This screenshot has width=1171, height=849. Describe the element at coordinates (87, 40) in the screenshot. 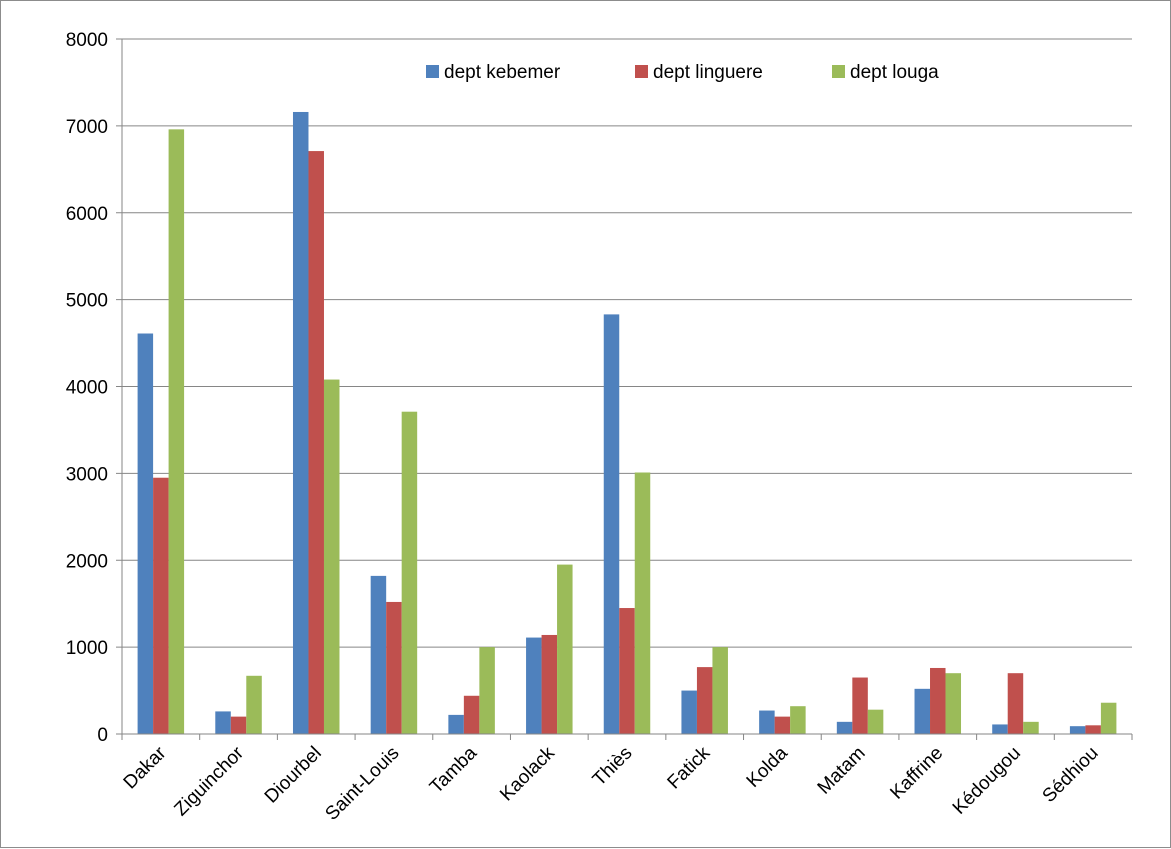

I see `y-tick-label: 8000` at that location.